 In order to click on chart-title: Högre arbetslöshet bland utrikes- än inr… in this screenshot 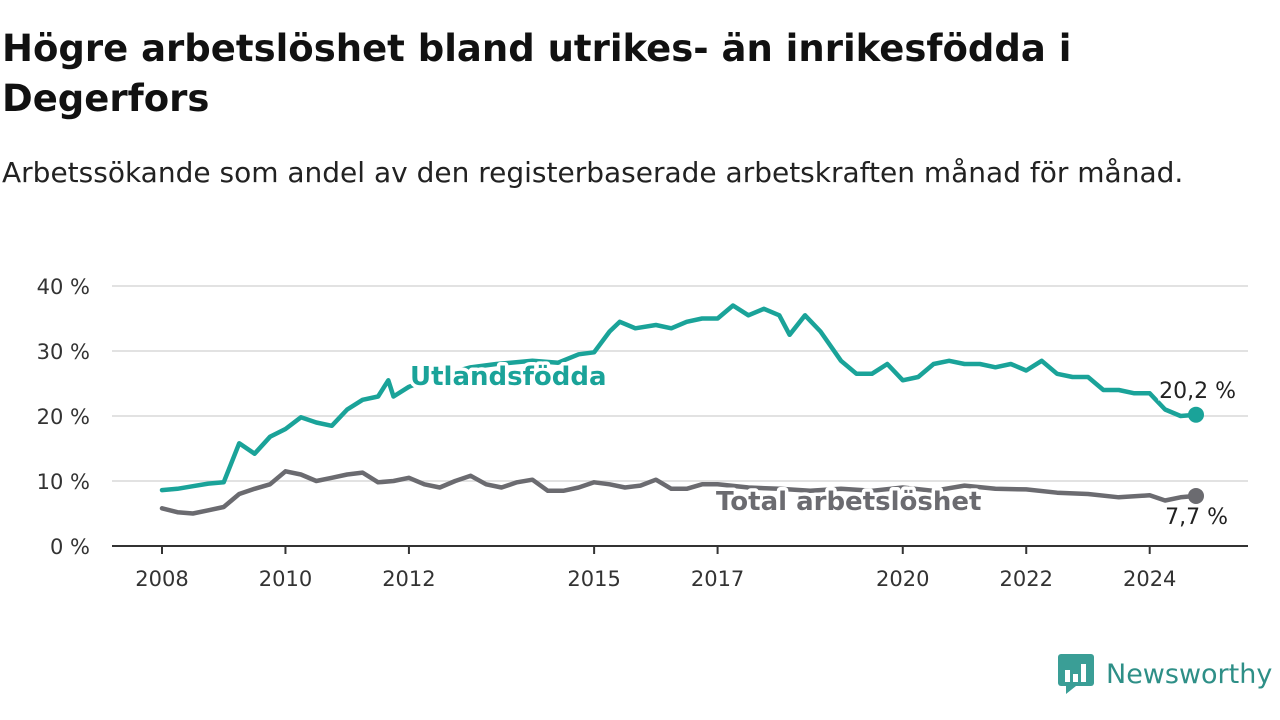, I will do `click(537, 73)`.